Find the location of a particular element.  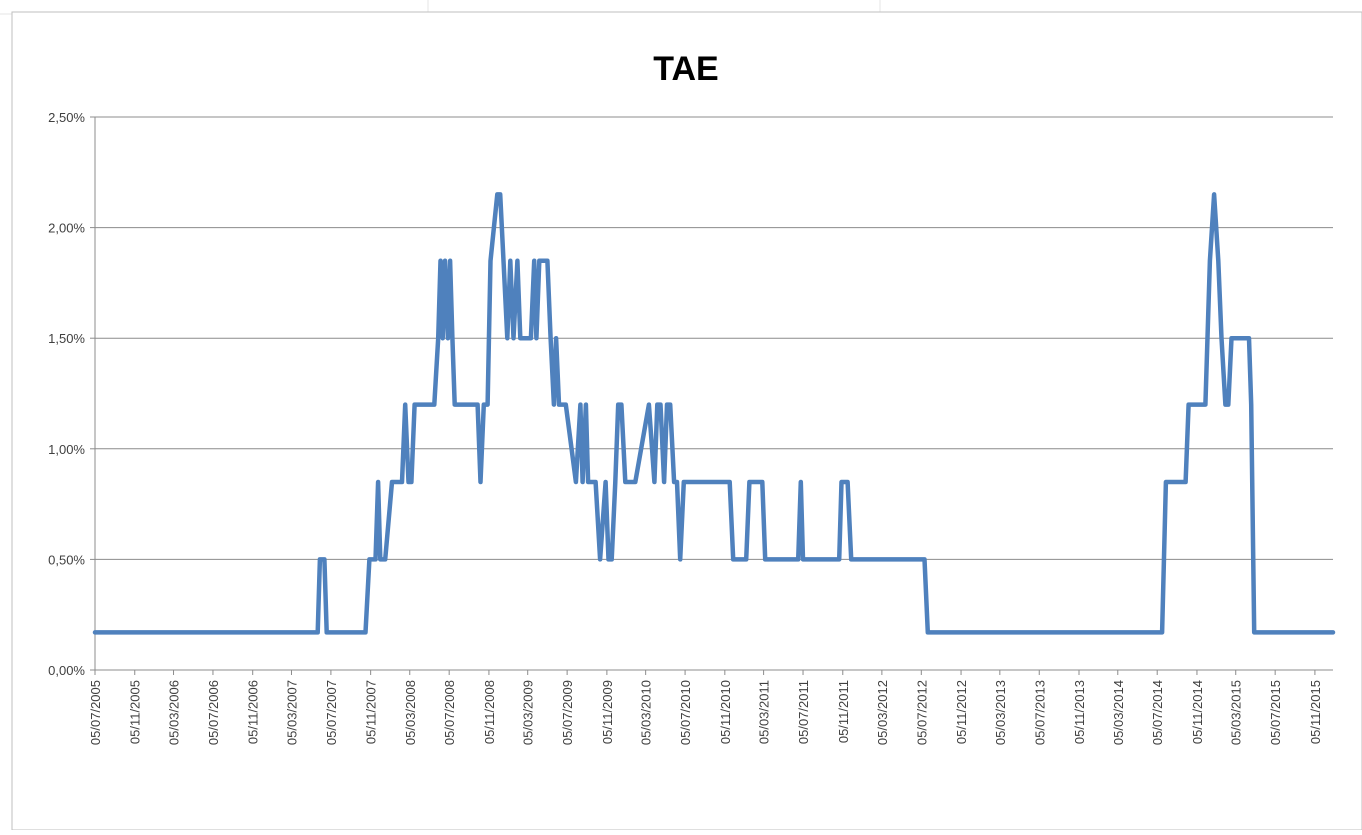

y-tick-label: 1,00% is located at coordinates (66, 449).